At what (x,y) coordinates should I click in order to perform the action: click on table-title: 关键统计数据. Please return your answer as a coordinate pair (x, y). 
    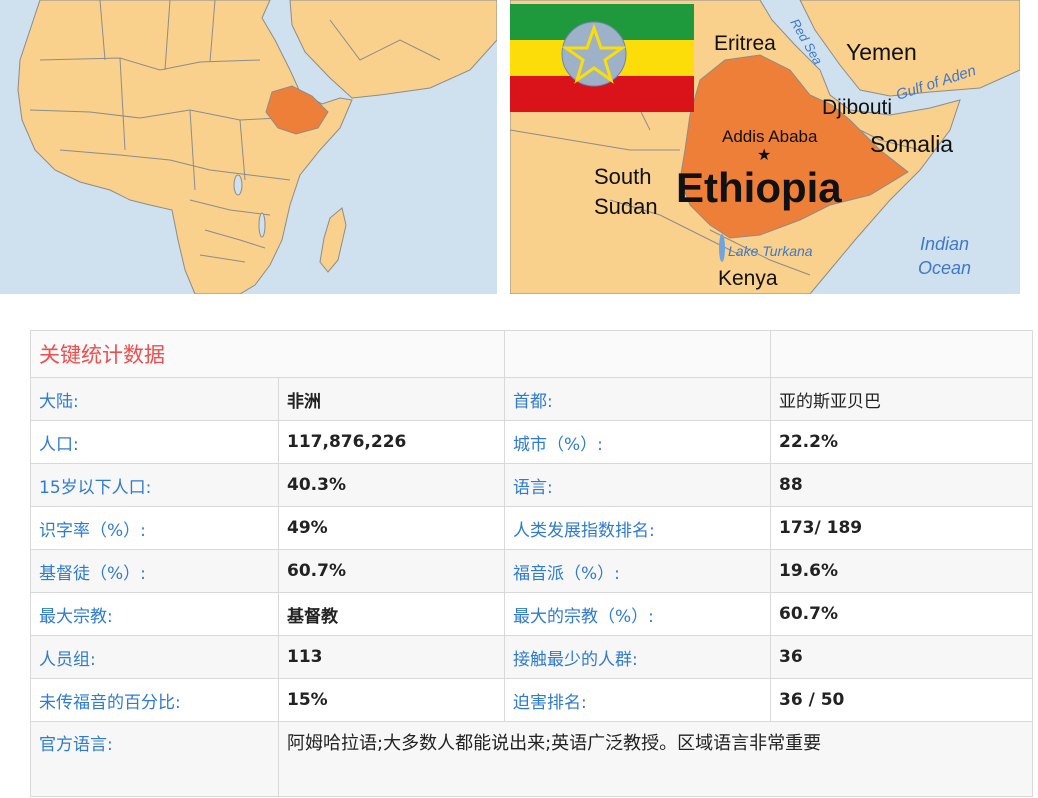
    Looking at the image, I should click on (102, 355).